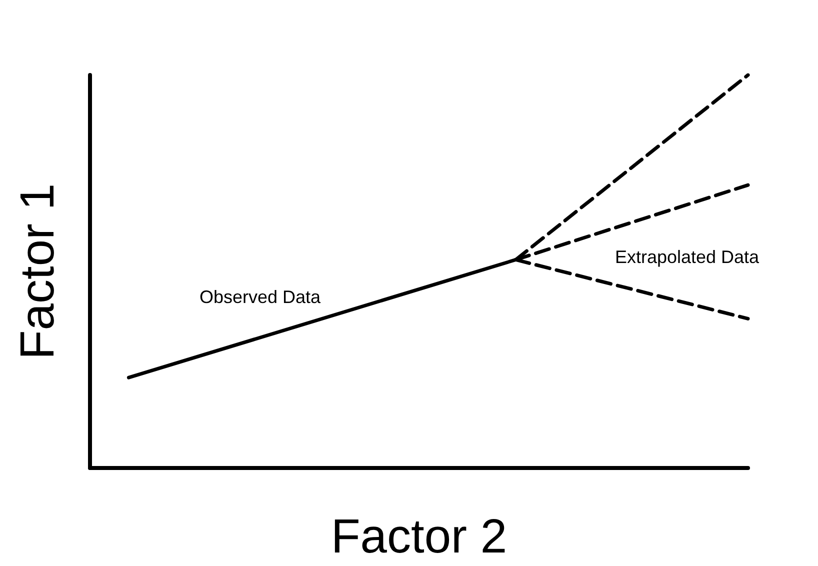 The height and width of the screenshot is (566, 818). What do you see at coordinates (687, 257) in the screenshot?
I see `annotation: Extrapolated Data` at bounding box center [687, 257].